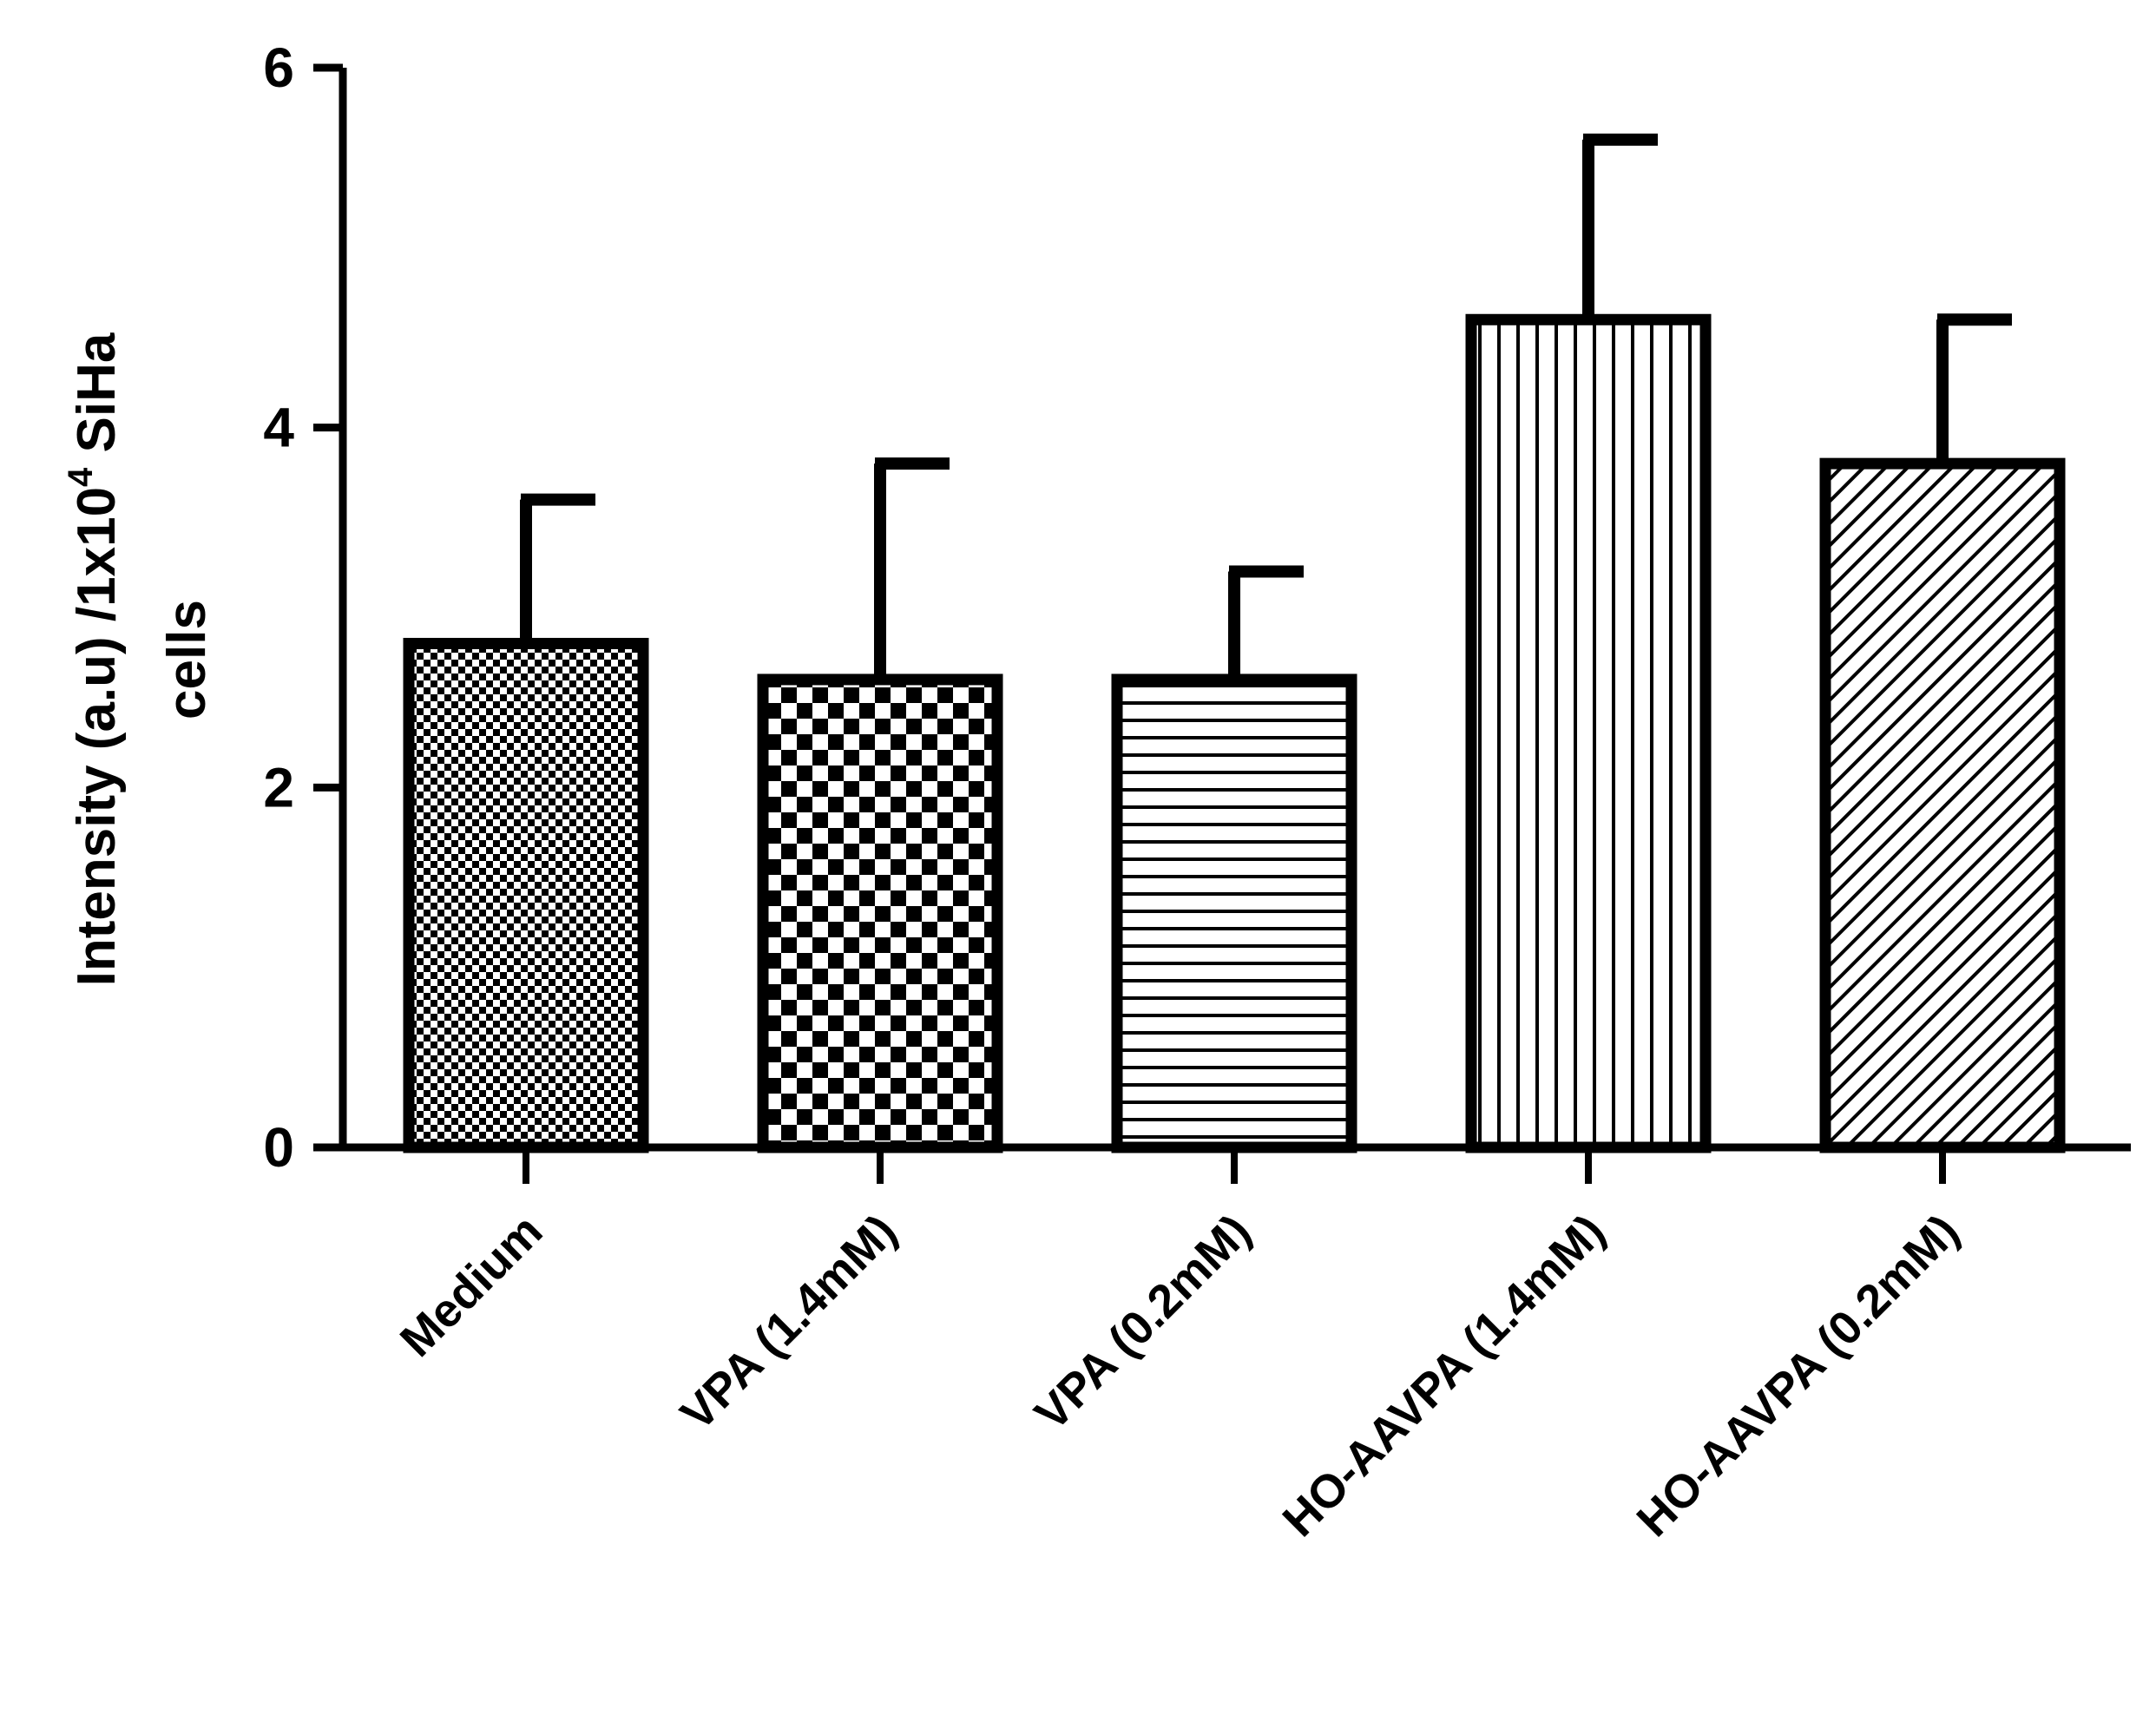  What do you see at coordinates (278, 787) in the screenshot?
I see `y-tick-label: 2` at bounding box center [278, 787].